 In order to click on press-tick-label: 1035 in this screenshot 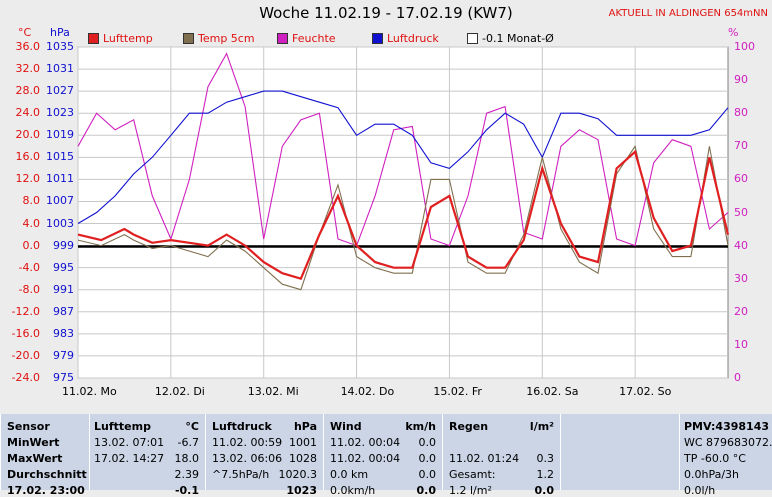, I will do `click(60, 46)`.